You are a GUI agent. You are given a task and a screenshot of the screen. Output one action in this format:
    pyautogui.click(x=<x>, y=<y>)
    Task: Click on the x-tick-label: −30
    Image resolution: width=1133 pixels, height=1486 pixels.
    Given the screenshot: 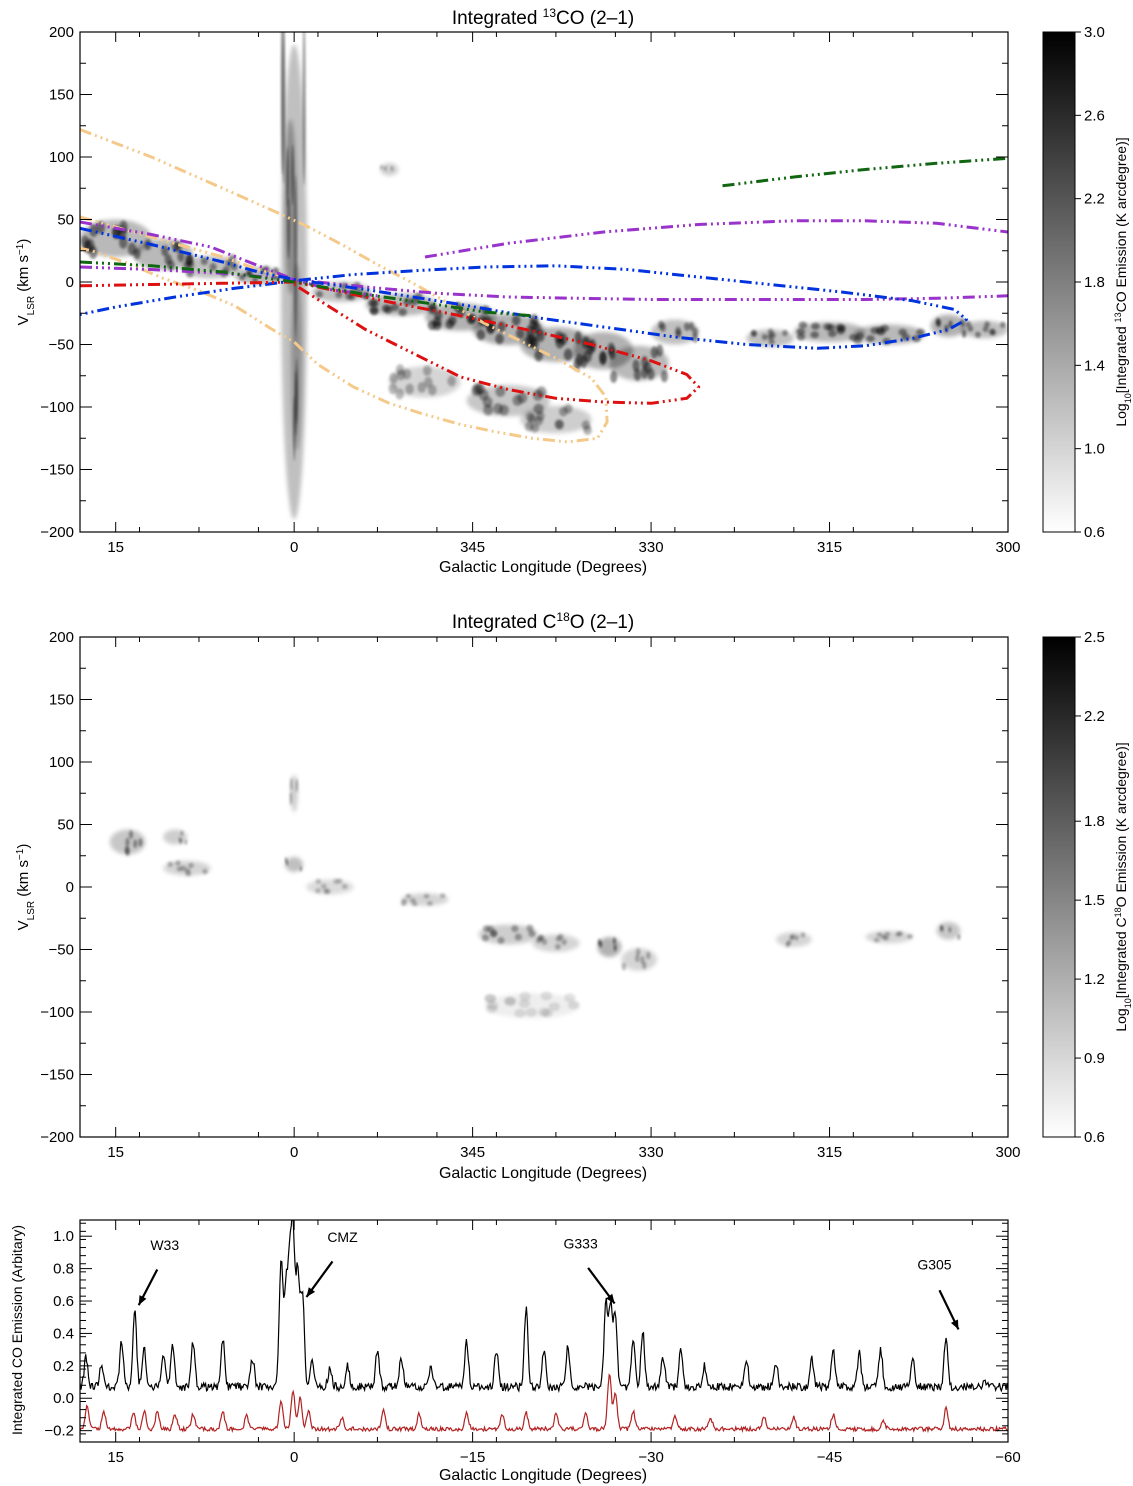 What is the action you would take?
    pyautogui.click(x=650, y=1457)
    